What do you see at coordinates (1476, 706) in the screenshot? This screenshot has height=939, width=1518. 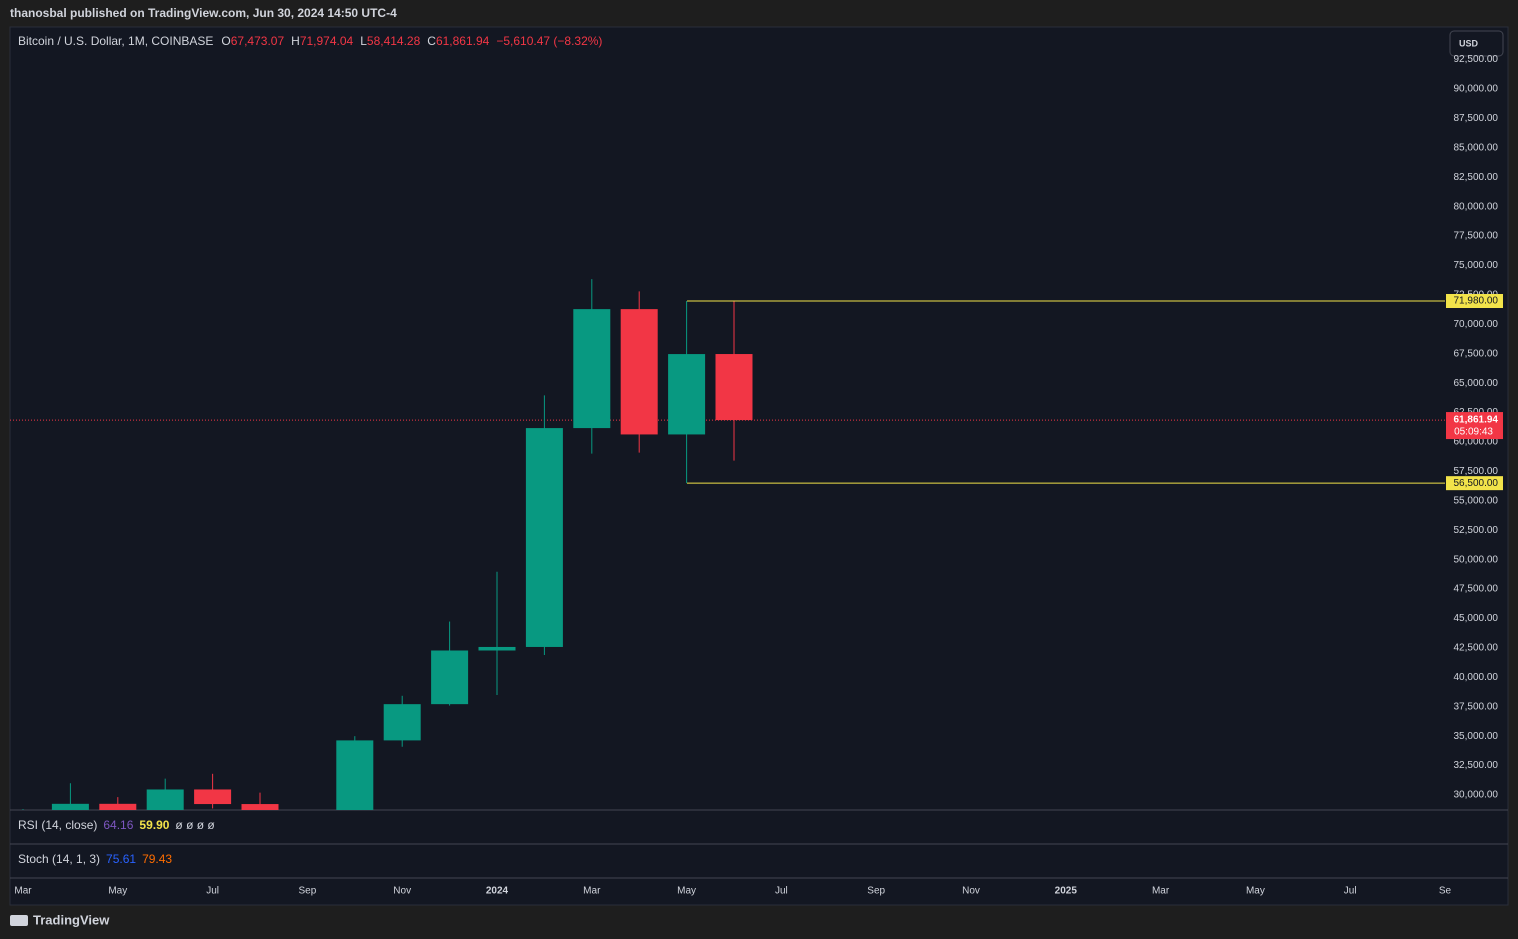 I see `y-tick-label: 37,500.00` at bounding box center [1476, 706].